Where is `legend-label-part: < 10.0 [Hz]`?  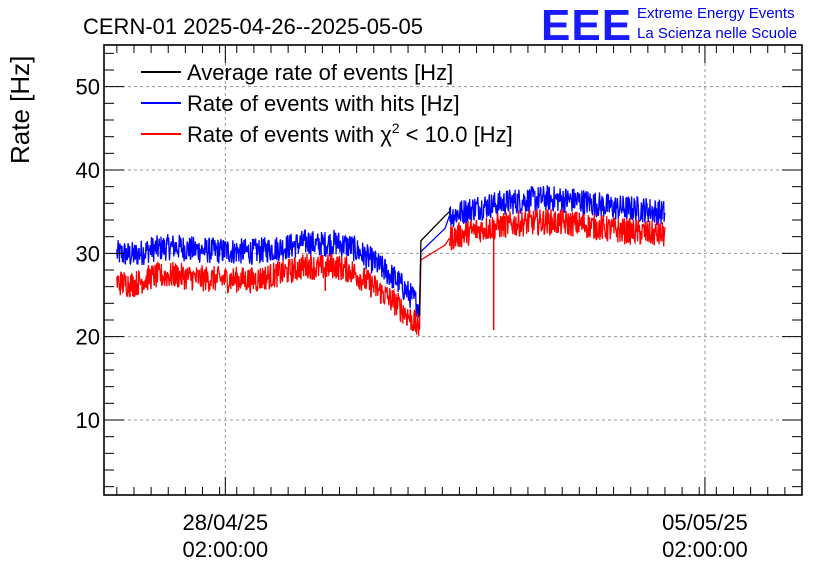
legend-label-part: < 10.0 [Hz] is located at coordinates (456, 134).